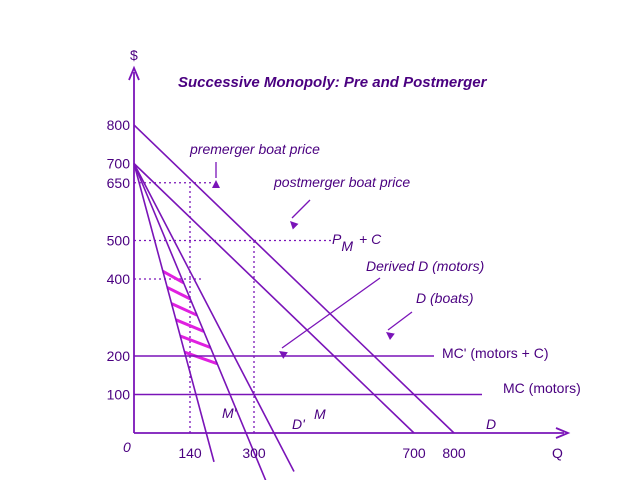  I want to click on y-tick-label-650: 650, so click(119, 183).